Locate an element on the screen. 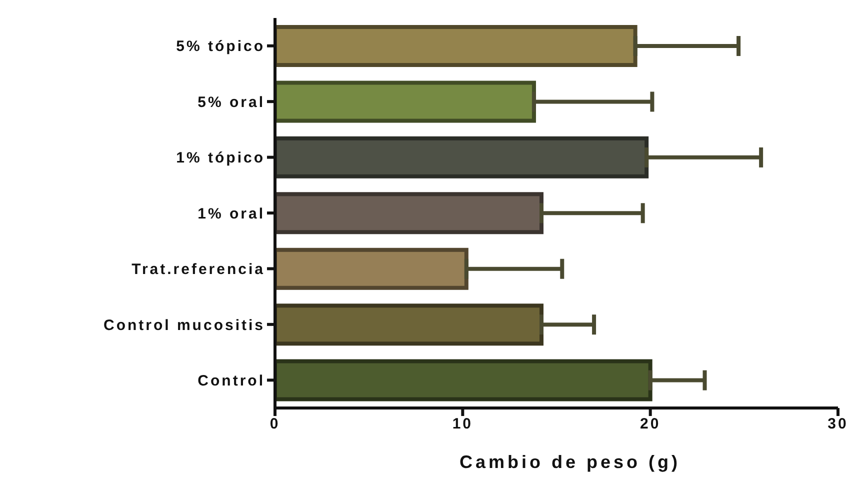  y-tick-label: Trat.referencia is located at coordinates (198, 269).